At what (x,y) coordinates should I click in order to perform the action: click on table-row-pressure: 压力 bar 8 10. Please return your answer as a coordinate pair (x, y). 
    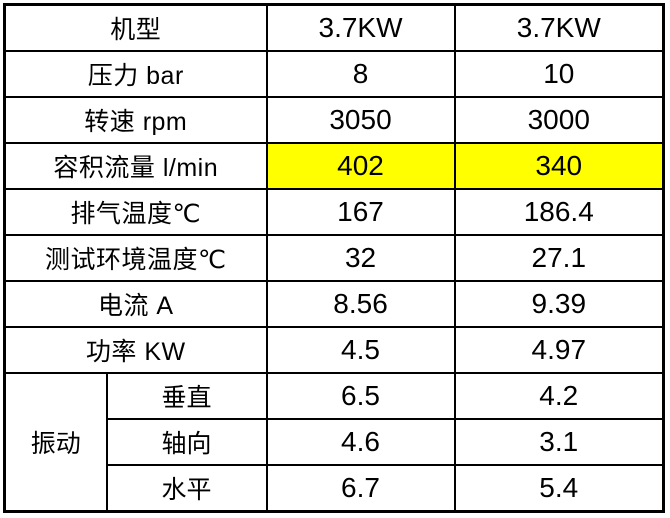
    Looking at the image, I should click on (334, 74).